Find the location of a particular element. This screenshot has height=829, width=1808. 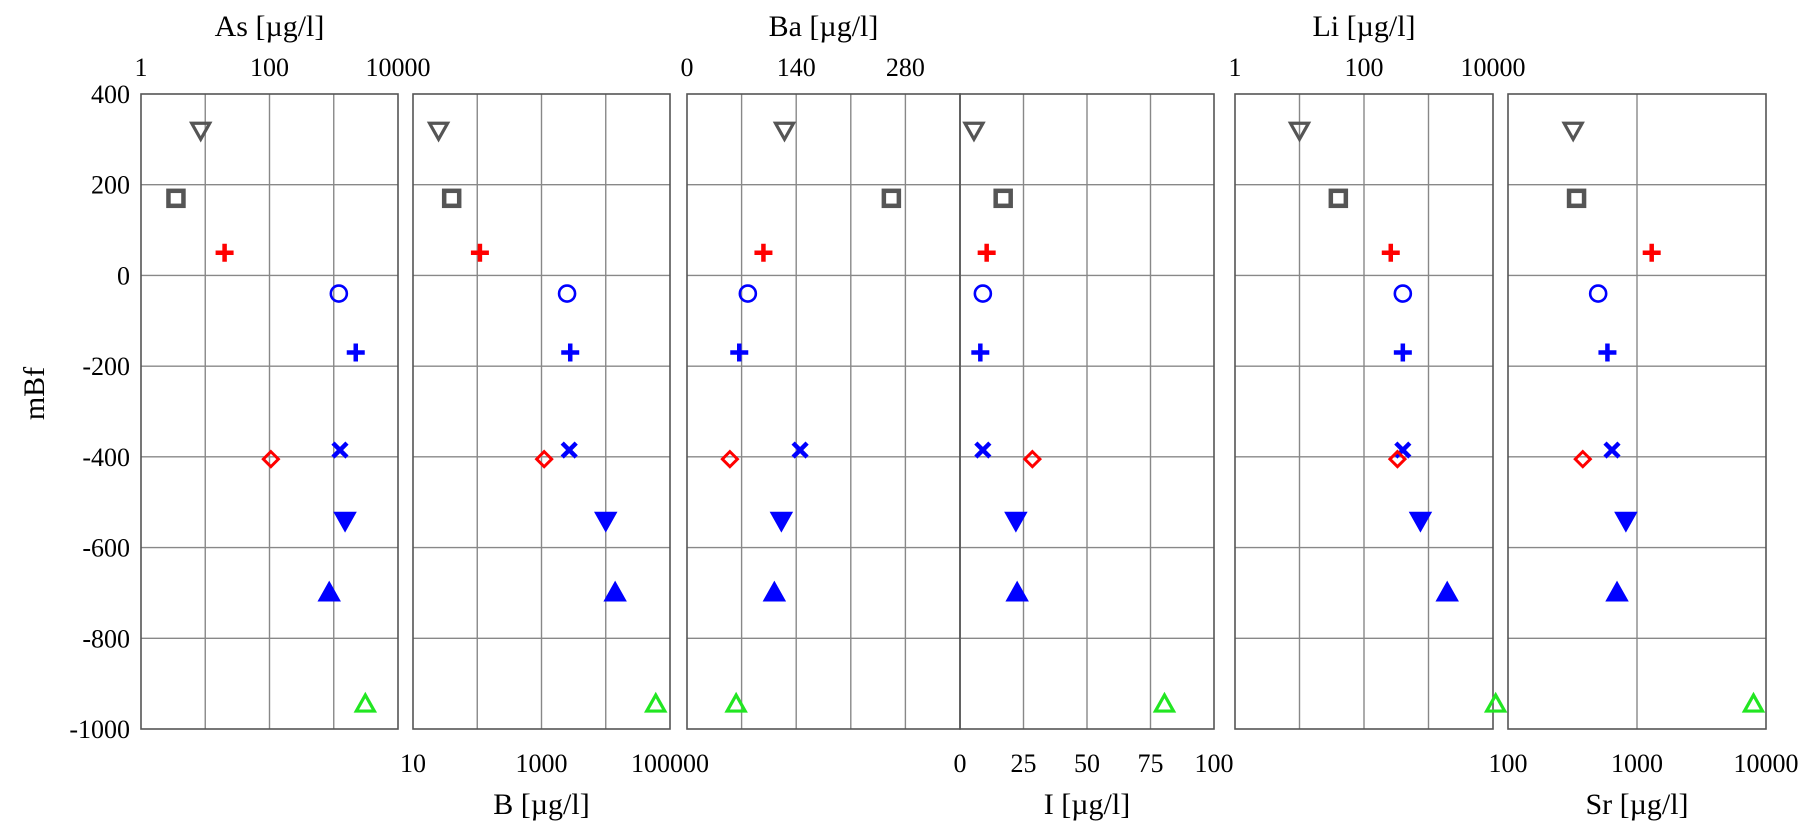

panel-5-xtick-label-2: 10000 is located at coordinates (1493, 67).